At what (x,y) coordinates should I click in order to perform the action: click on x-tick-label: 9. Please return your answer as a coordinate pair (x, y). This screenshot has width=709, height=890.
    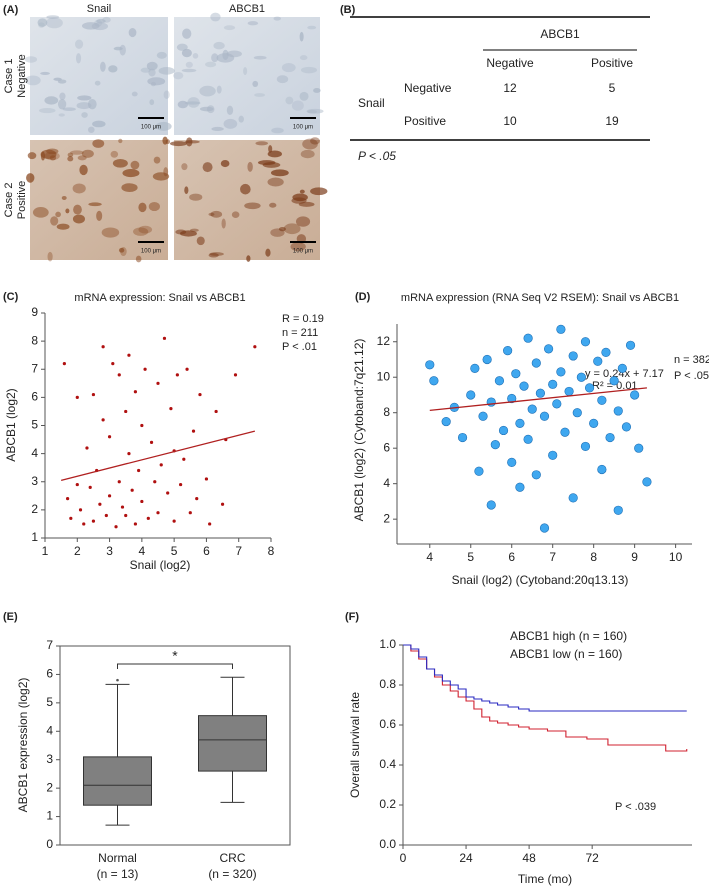
    Looking at the image, I should click on (634, 557).